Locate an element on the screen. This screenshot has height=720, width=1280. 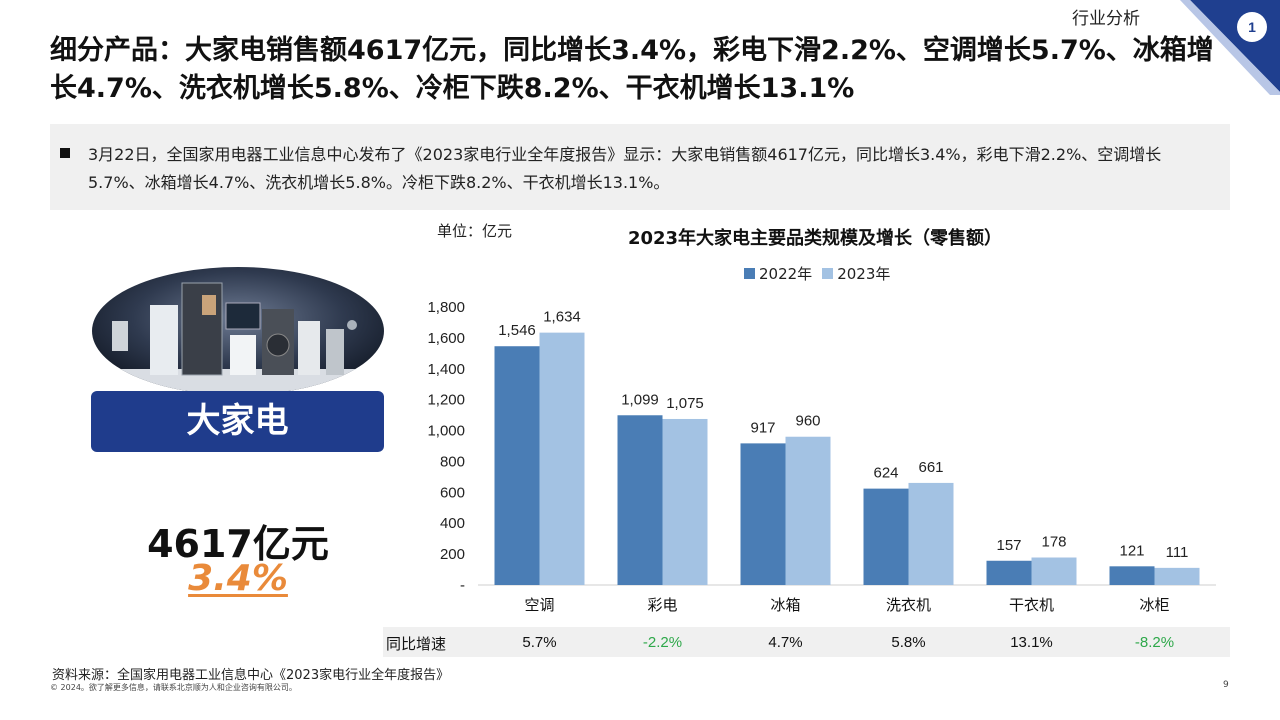
y-tick-label: 1,000 is located at coordinates (446, 431).